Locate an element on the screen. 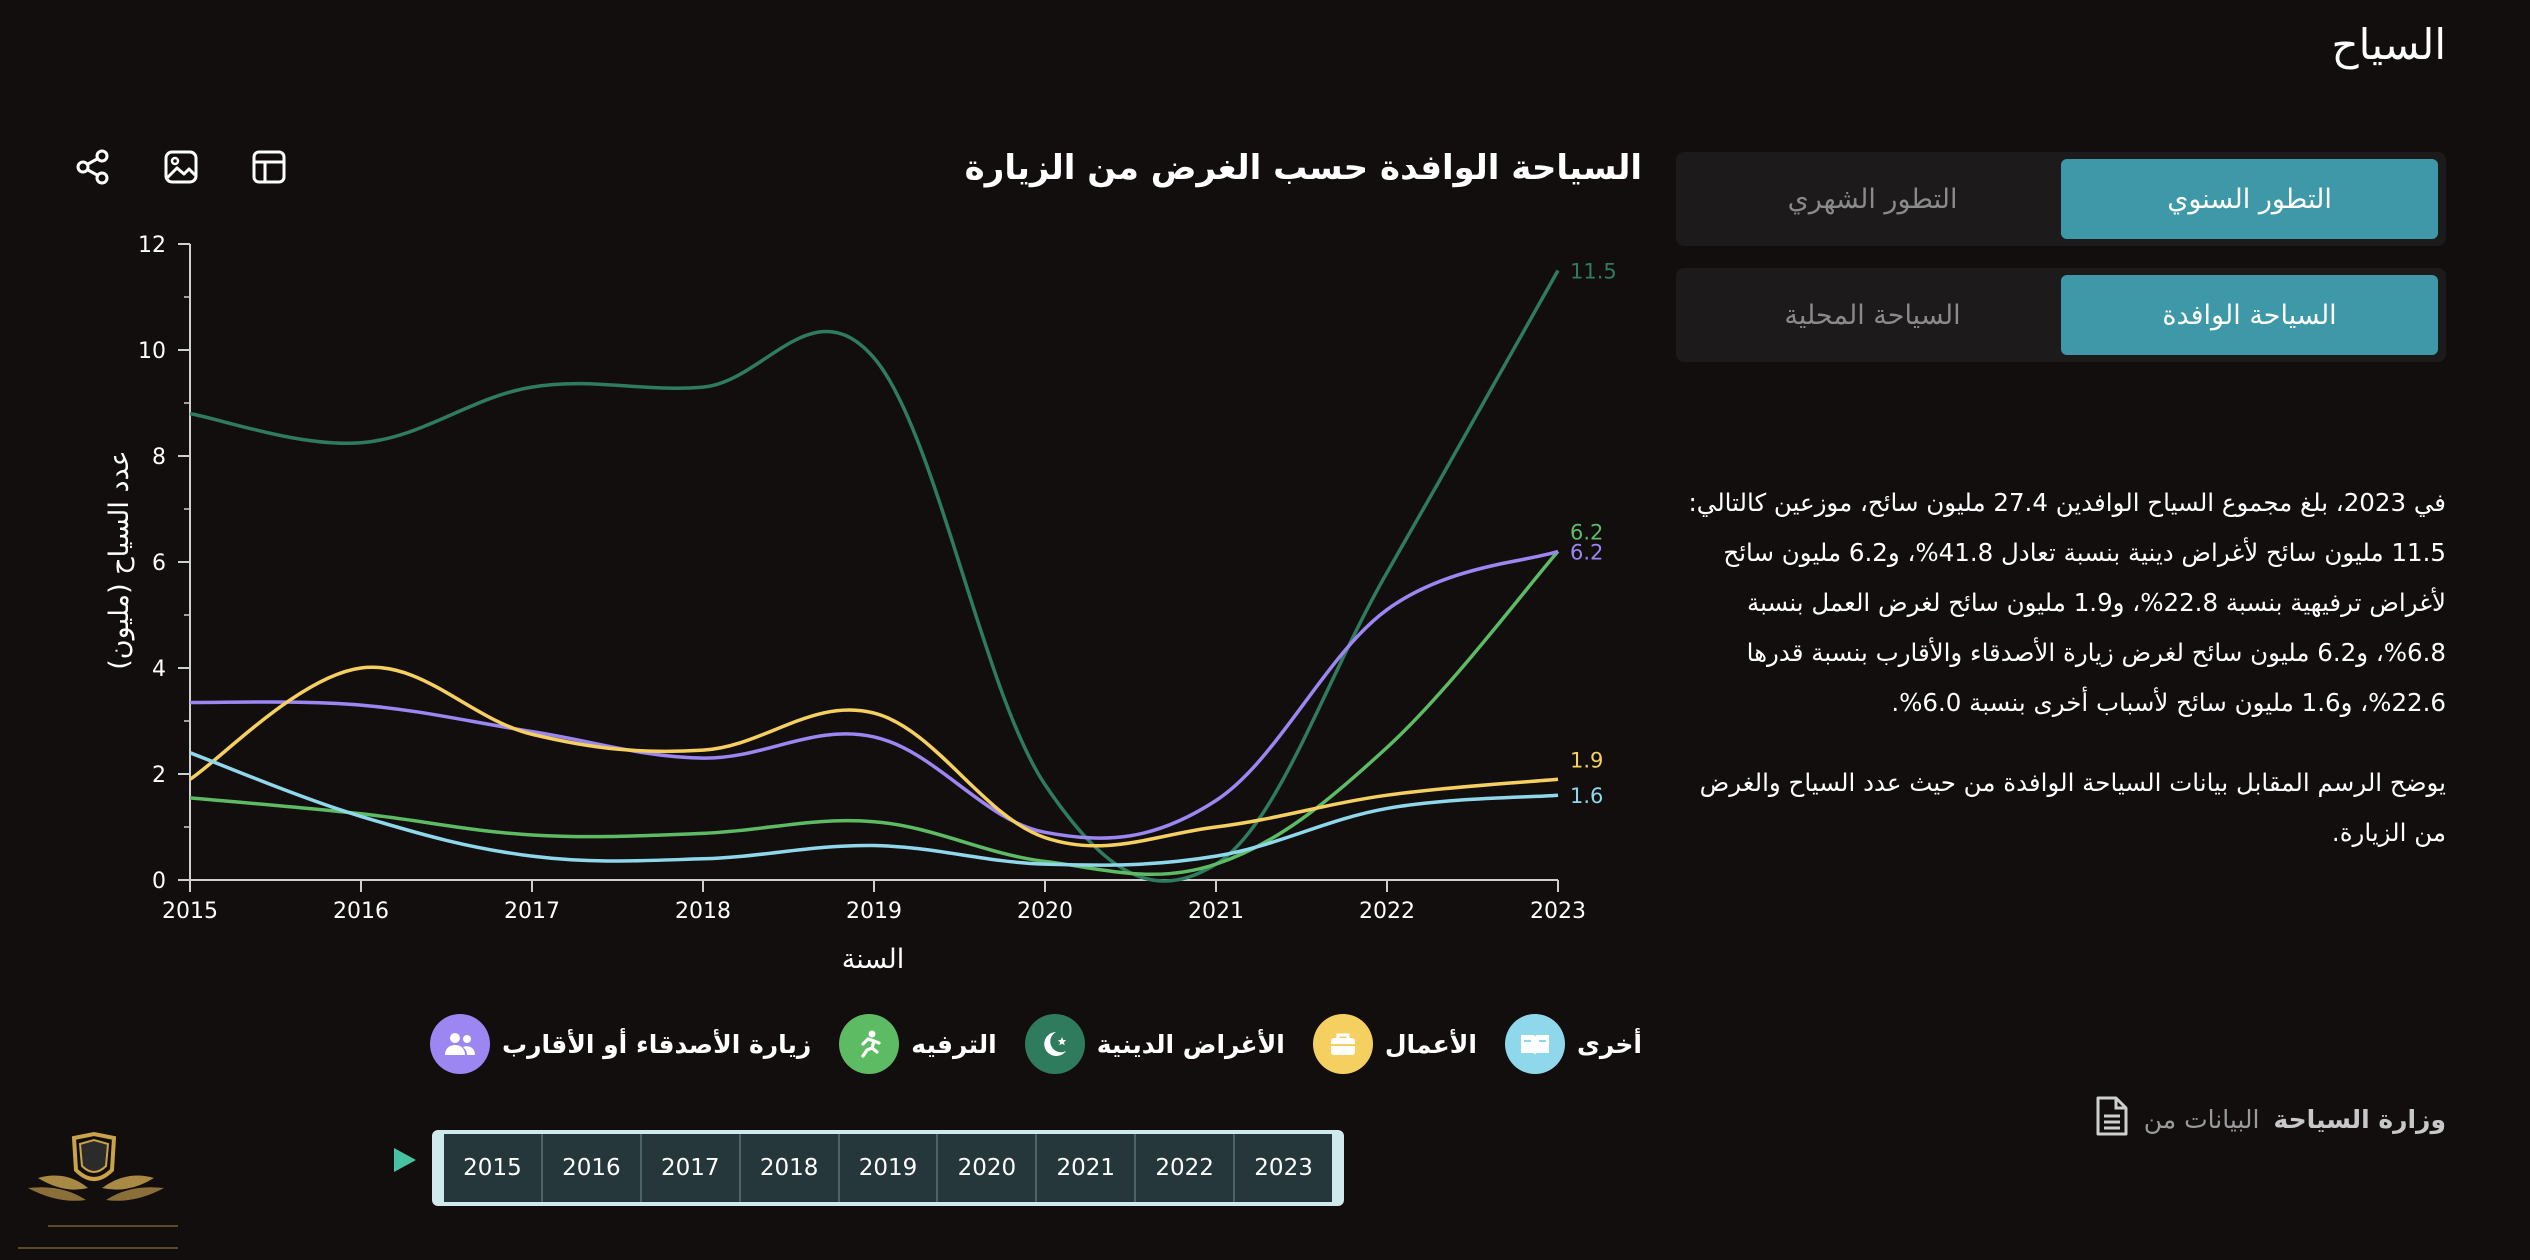 The height and width of the screenshot is (1260, 2530). legend-label: الأعمال is located at coordinates (1430, 1044).